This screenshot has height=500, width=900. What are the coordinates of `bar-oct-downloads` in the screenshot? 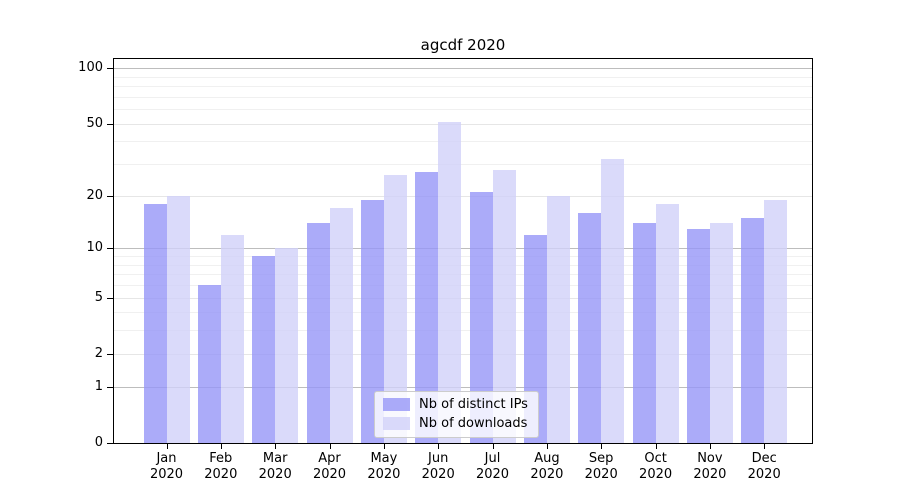 It's located at (667, 323).